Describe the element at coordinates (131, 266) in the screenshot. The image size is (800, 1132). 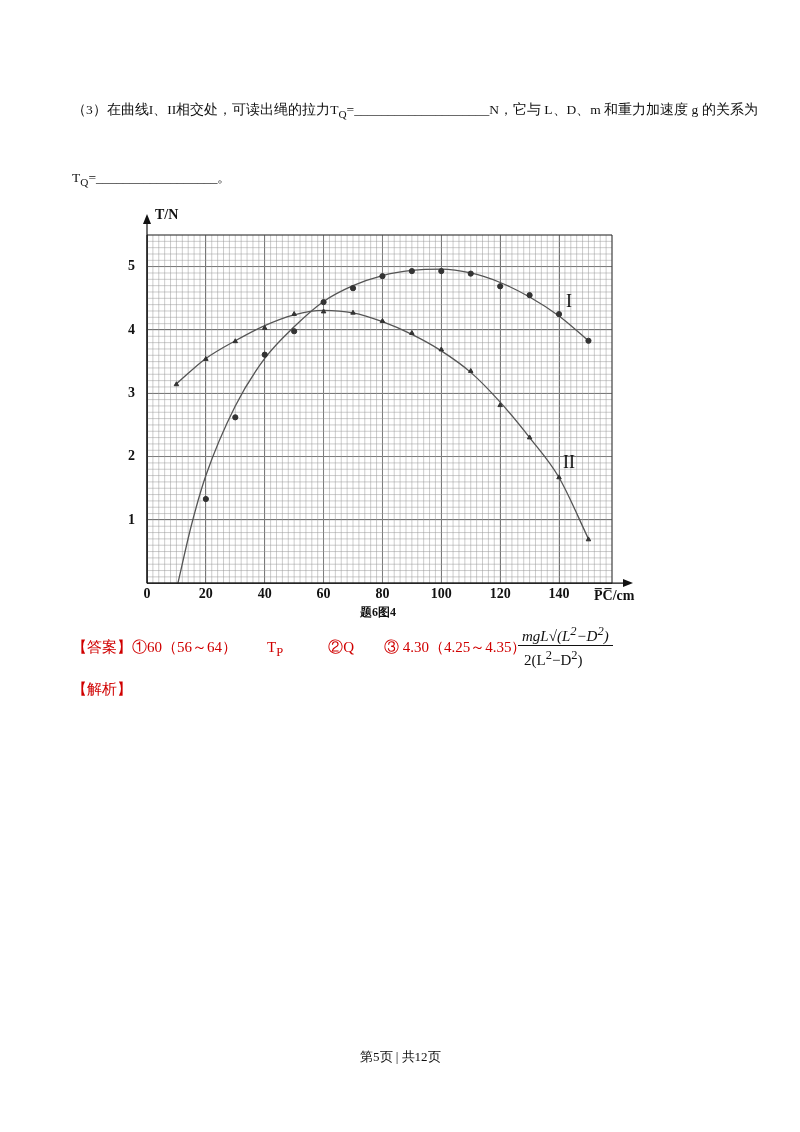
I see `y-tick-label: 5` at that location.